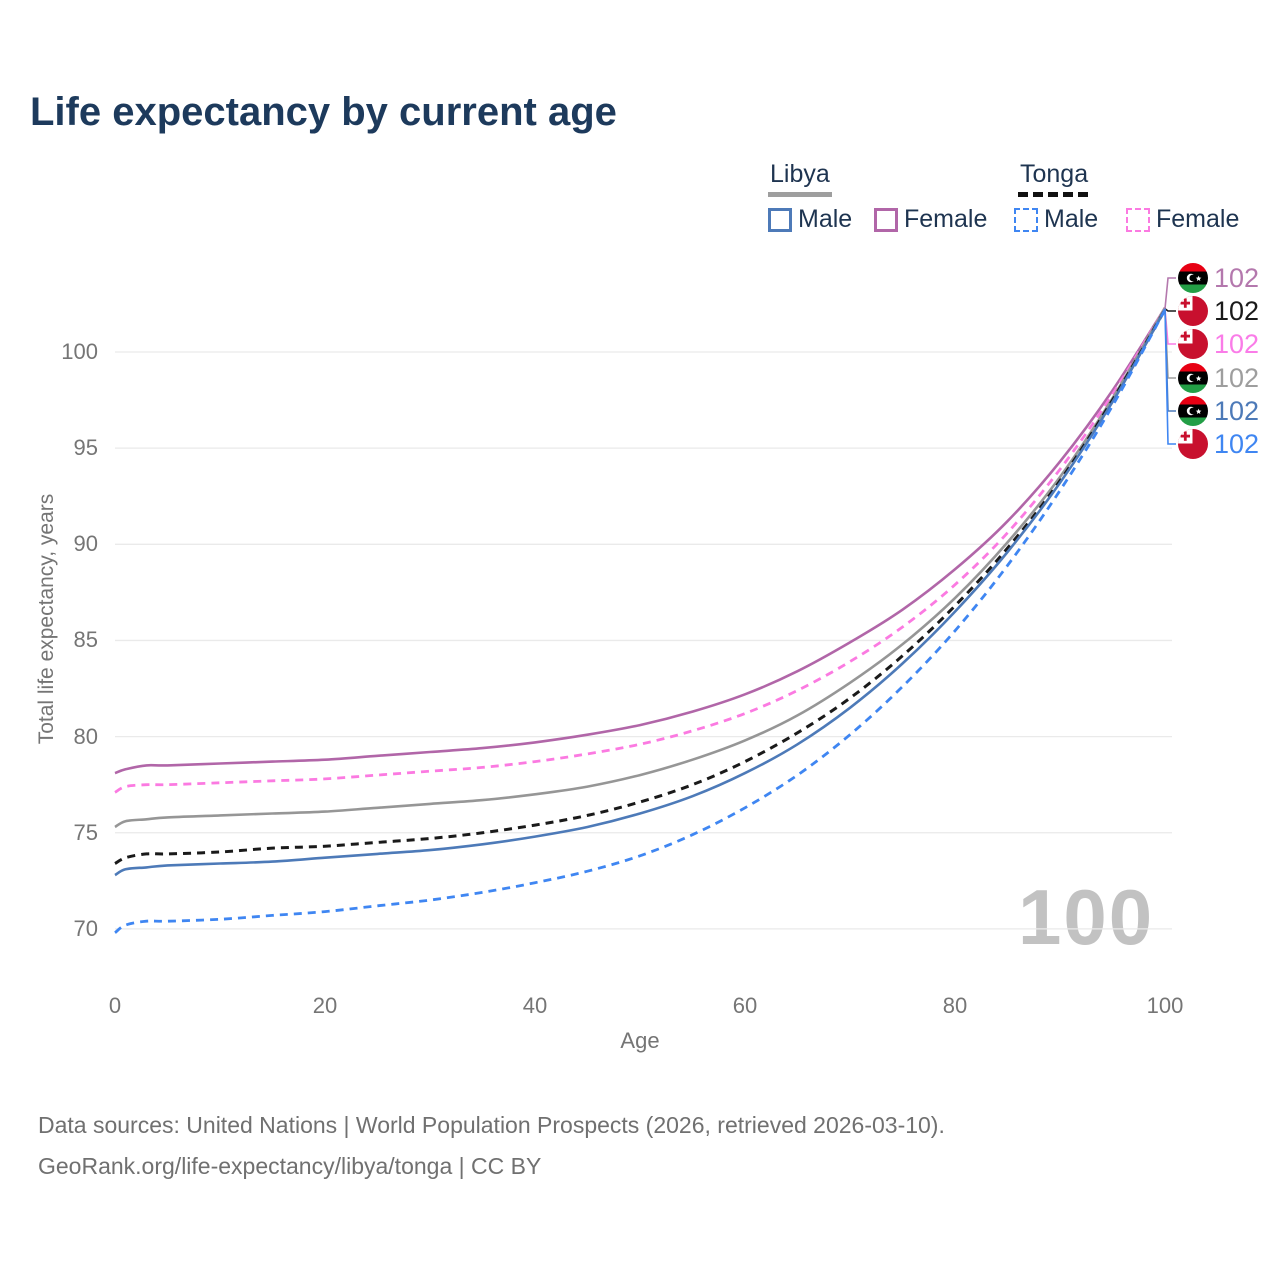  Describe the element at coordinates (780, 219) in the screenshot. I see `libya-male-swatch-icon` at that location.